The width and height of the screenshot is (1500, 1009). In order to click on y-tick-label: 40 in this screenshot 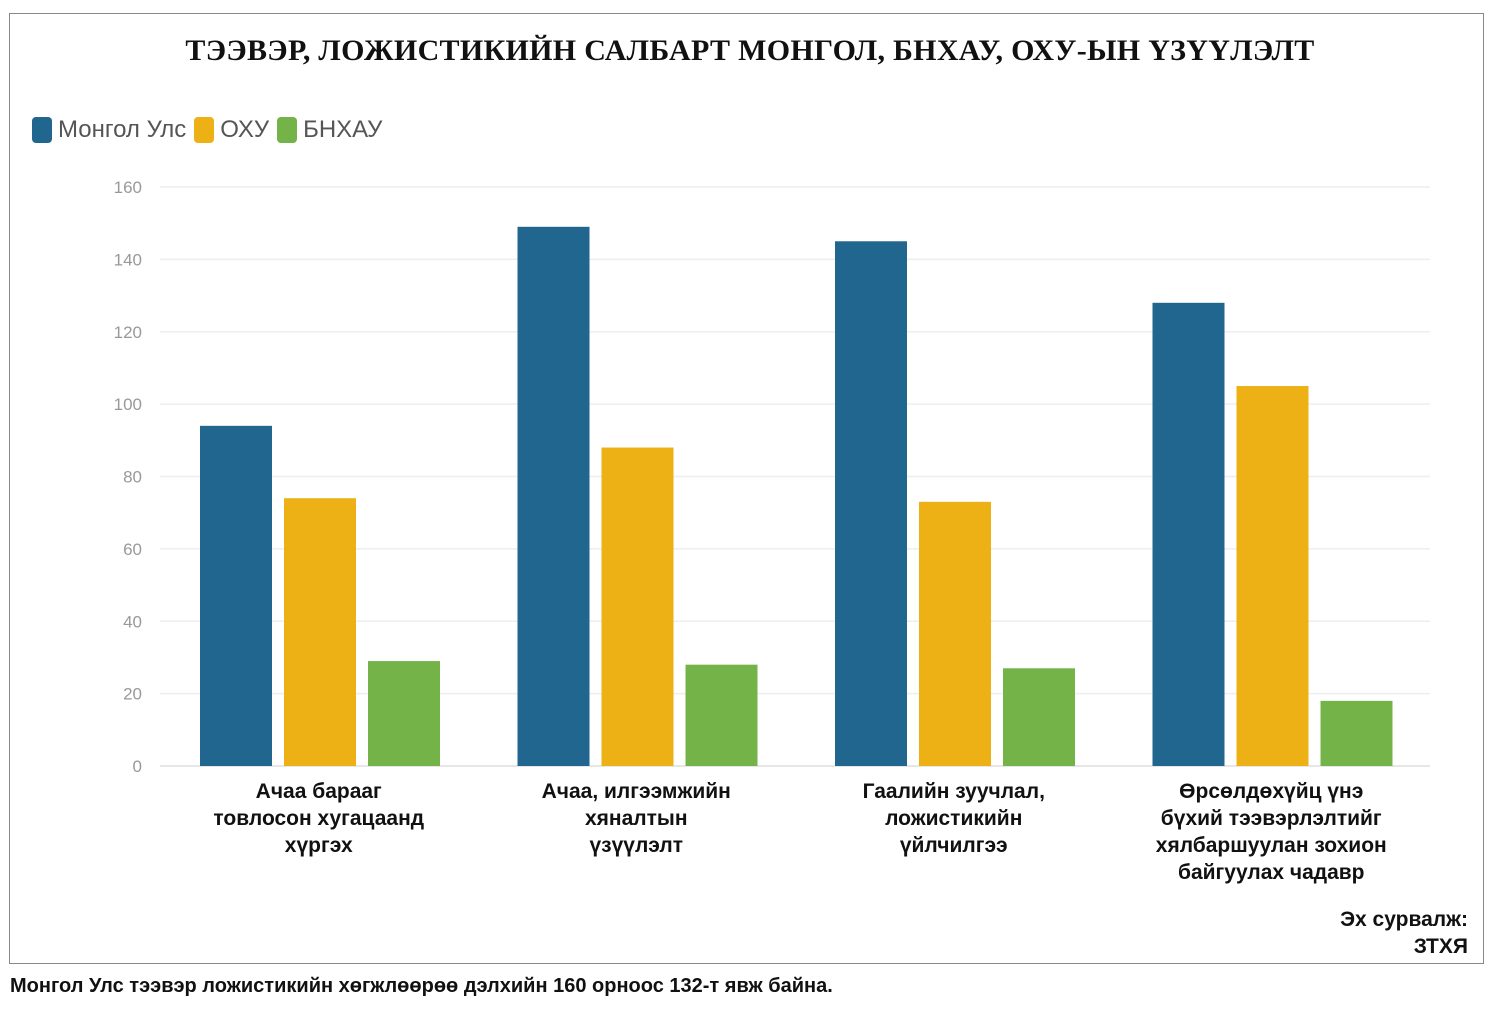, I will do `click(132, 621)`.